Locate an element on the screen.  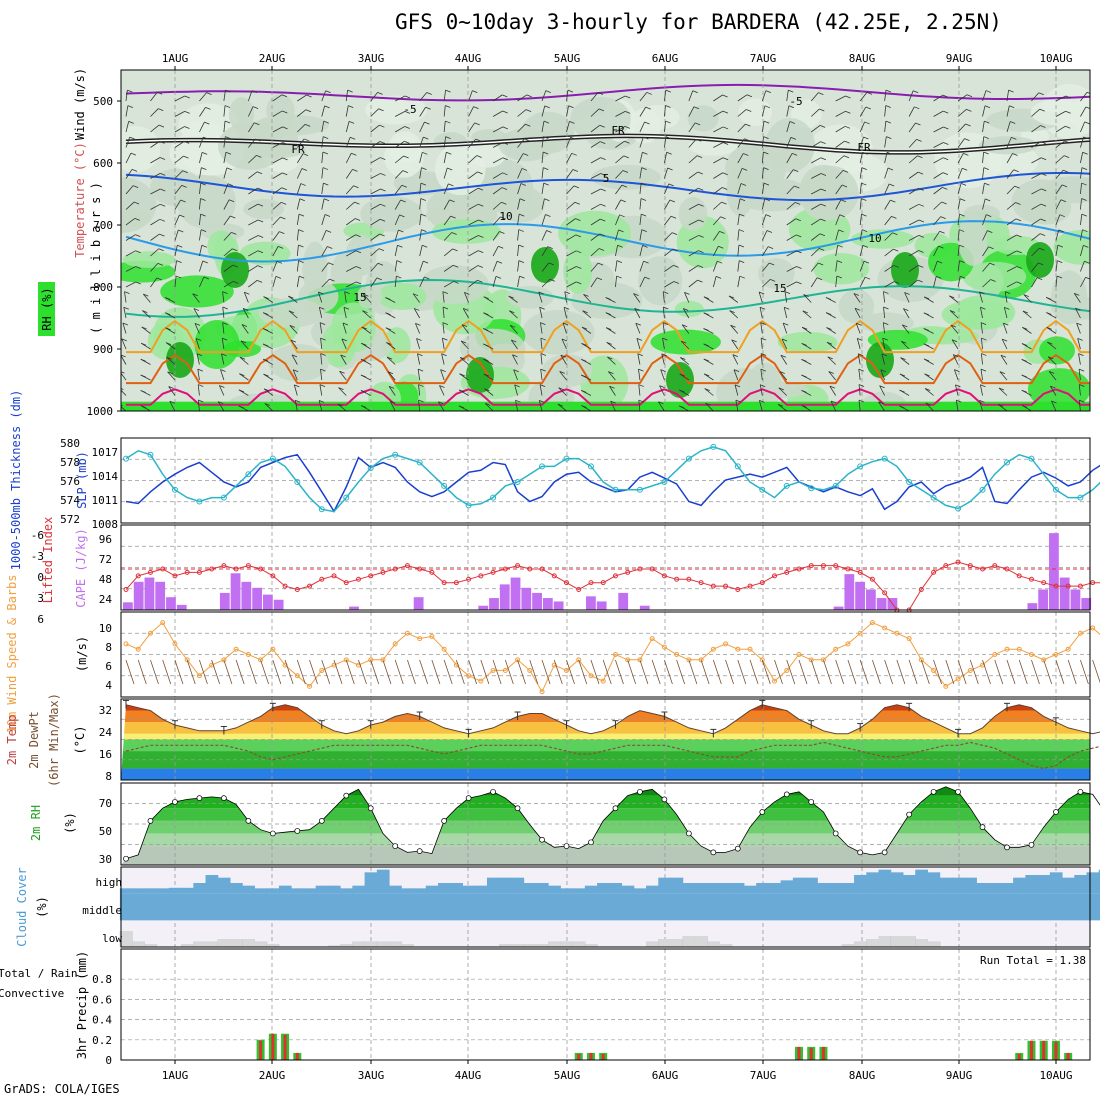
rh-core is located at coordinates (235, 270).